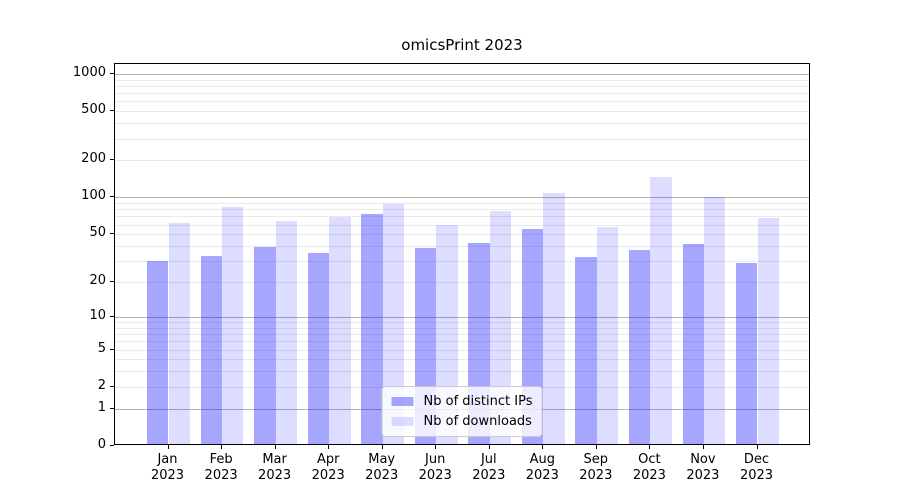  I want to click on legend-swatch-distinct-ips, so click(402, 401).